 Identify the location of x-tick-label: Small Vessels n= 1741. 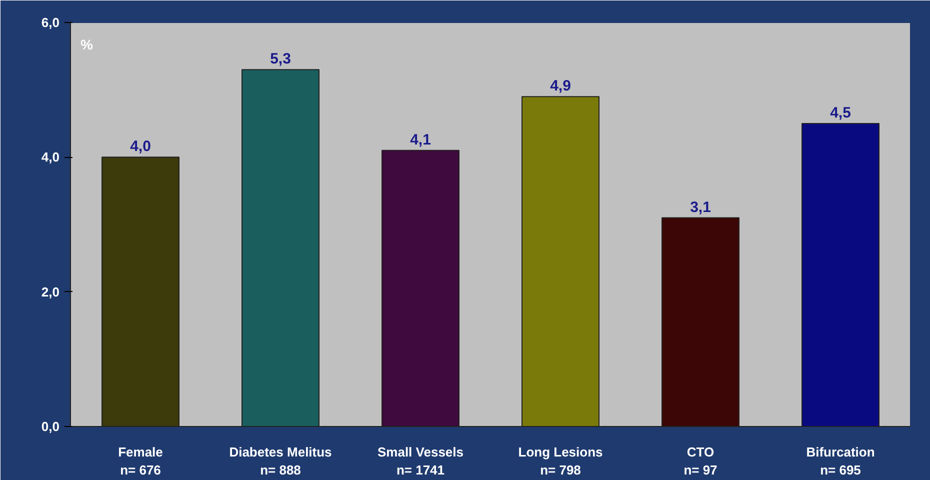
(420, 461).